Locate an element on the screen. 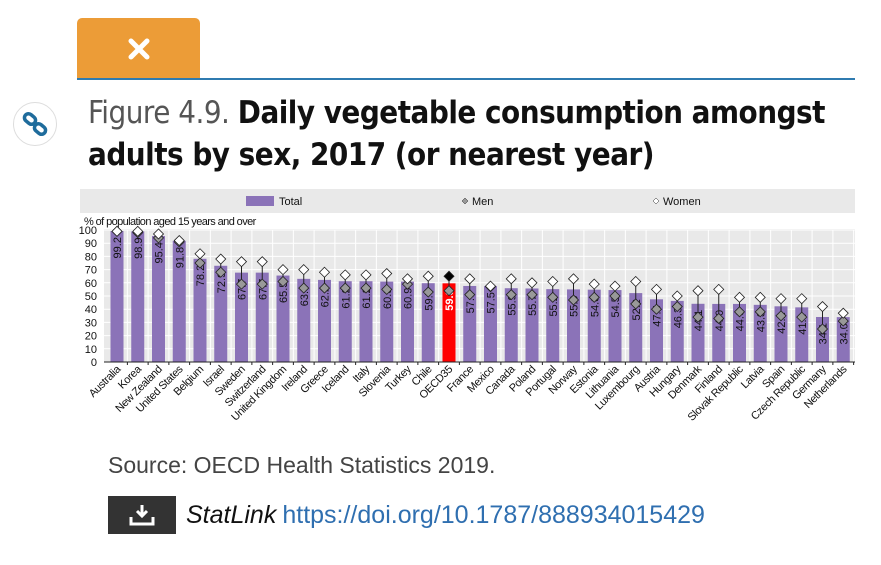  bar-australia is located at coordinates (117, 296).